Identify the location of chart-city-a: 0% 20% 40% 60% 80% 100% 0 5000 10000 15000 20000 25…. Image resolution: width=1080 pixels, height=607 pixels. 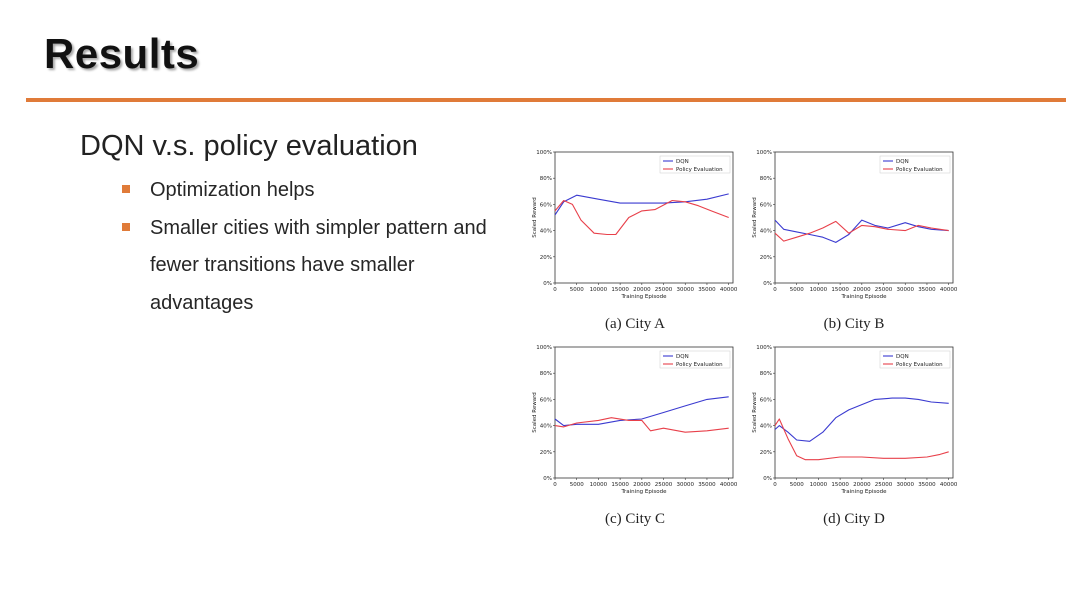
(635, 225).